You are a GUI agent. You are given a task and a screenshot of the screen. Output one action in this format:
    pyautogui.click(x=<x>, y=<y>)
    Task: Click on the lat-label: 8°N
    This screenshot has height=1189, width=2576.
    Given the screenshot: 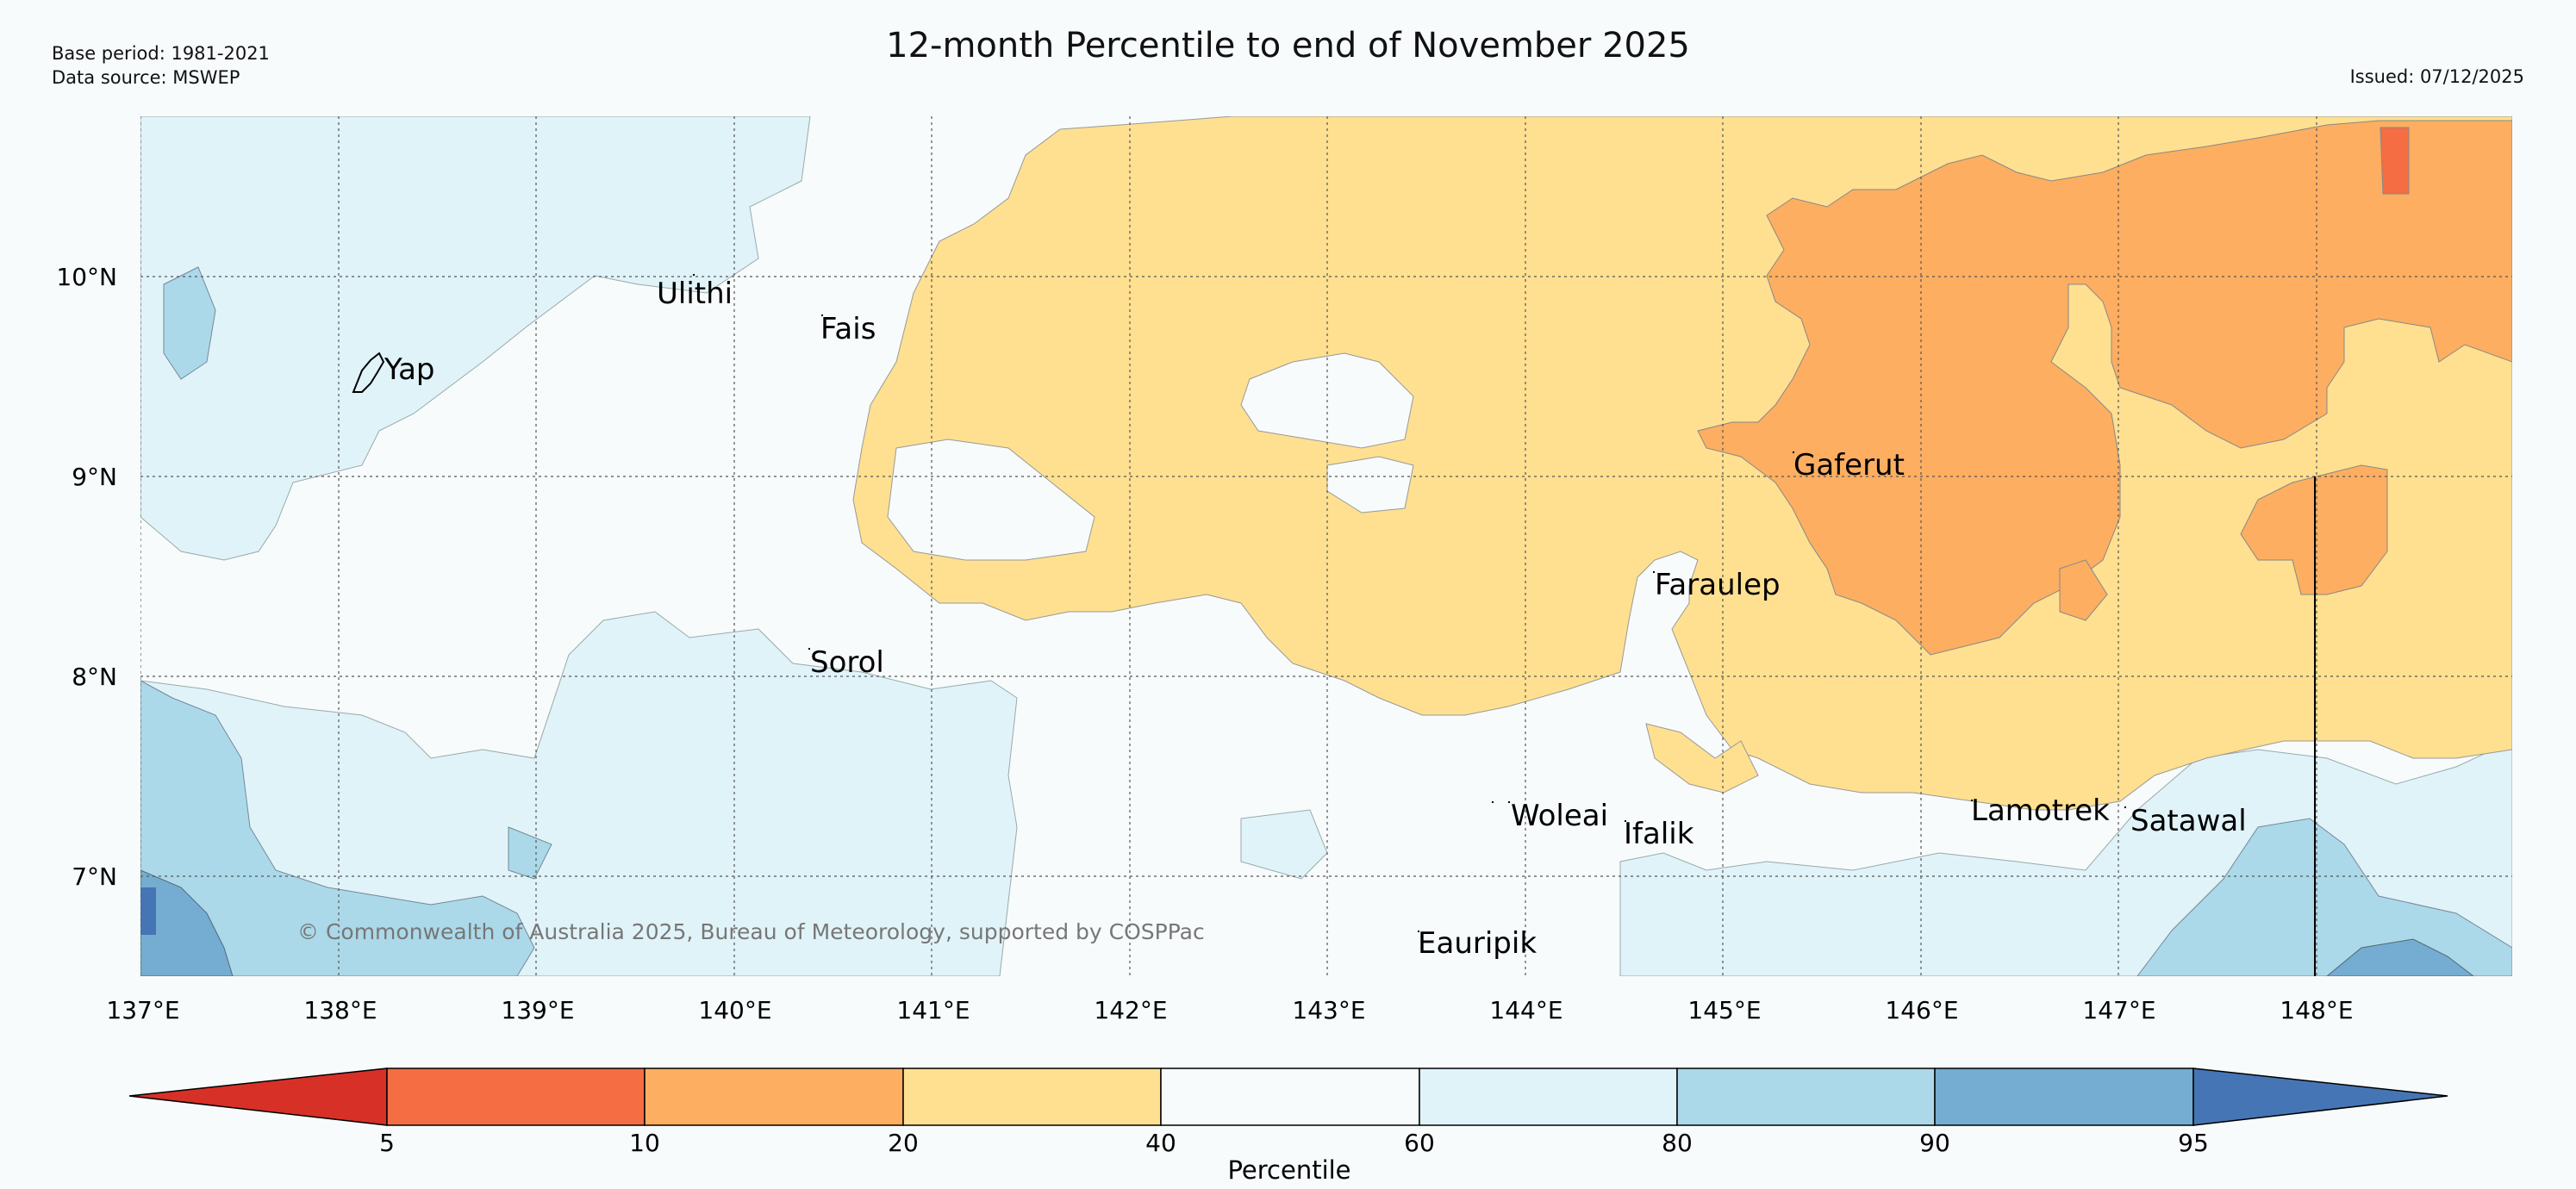 What is the action you would take?
    pyautogui.click(x=94, y=677)
    